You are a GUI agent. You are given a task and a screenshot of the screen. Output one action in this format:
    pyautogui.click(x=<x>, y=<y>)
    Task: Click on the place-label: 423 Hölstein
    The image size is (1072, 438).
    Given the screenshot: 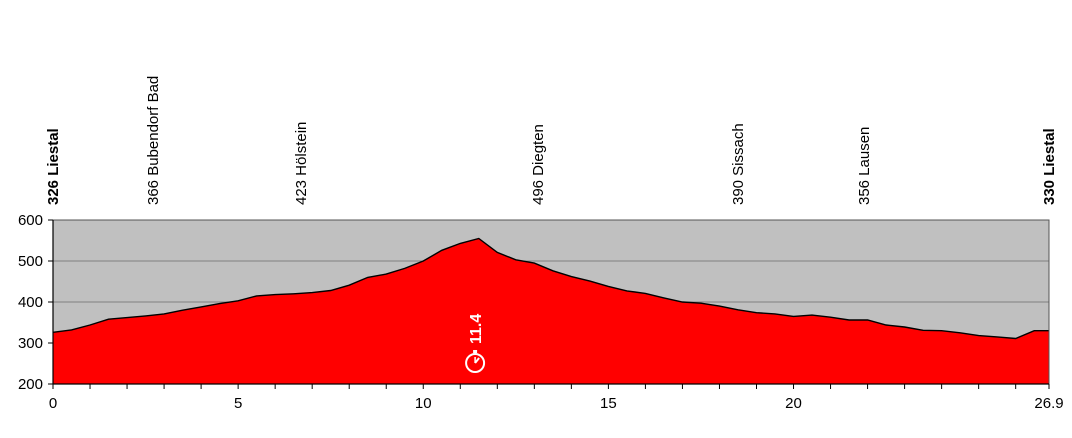 What is the action you would take?
    pyautogui.click(x=301, y=163)
    